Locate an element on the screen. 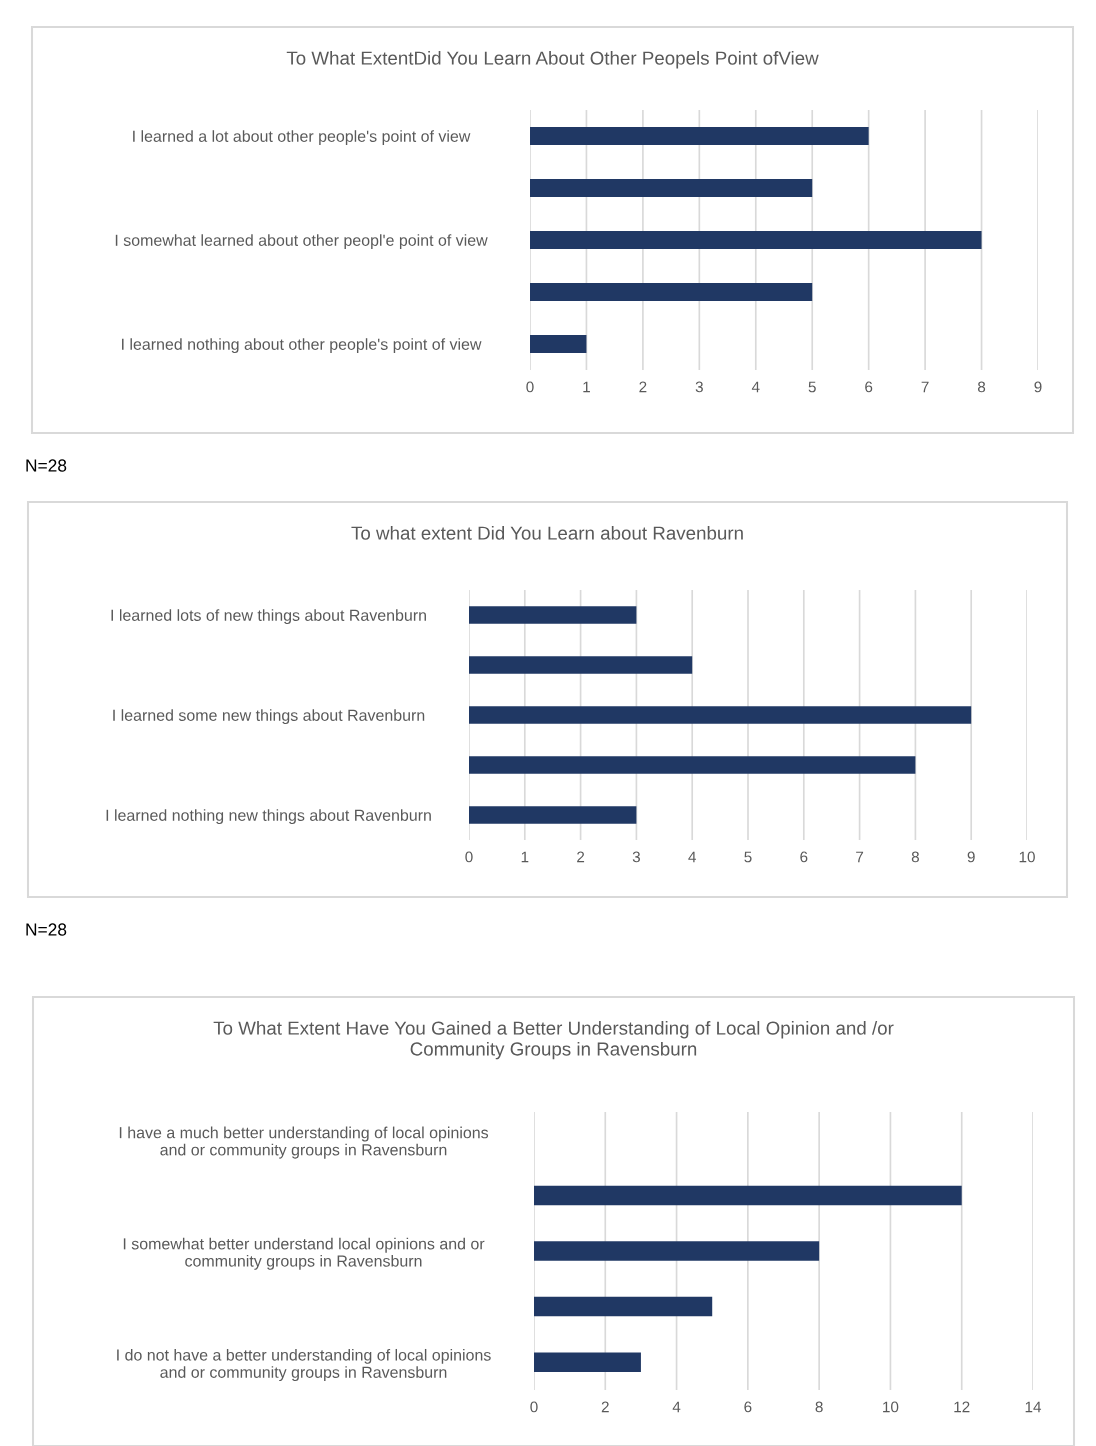 The width and height of the screenshot is (1096, 1446). y-tick-label: I learned nothing about other people's point of view is located at coordinates (302, 346).